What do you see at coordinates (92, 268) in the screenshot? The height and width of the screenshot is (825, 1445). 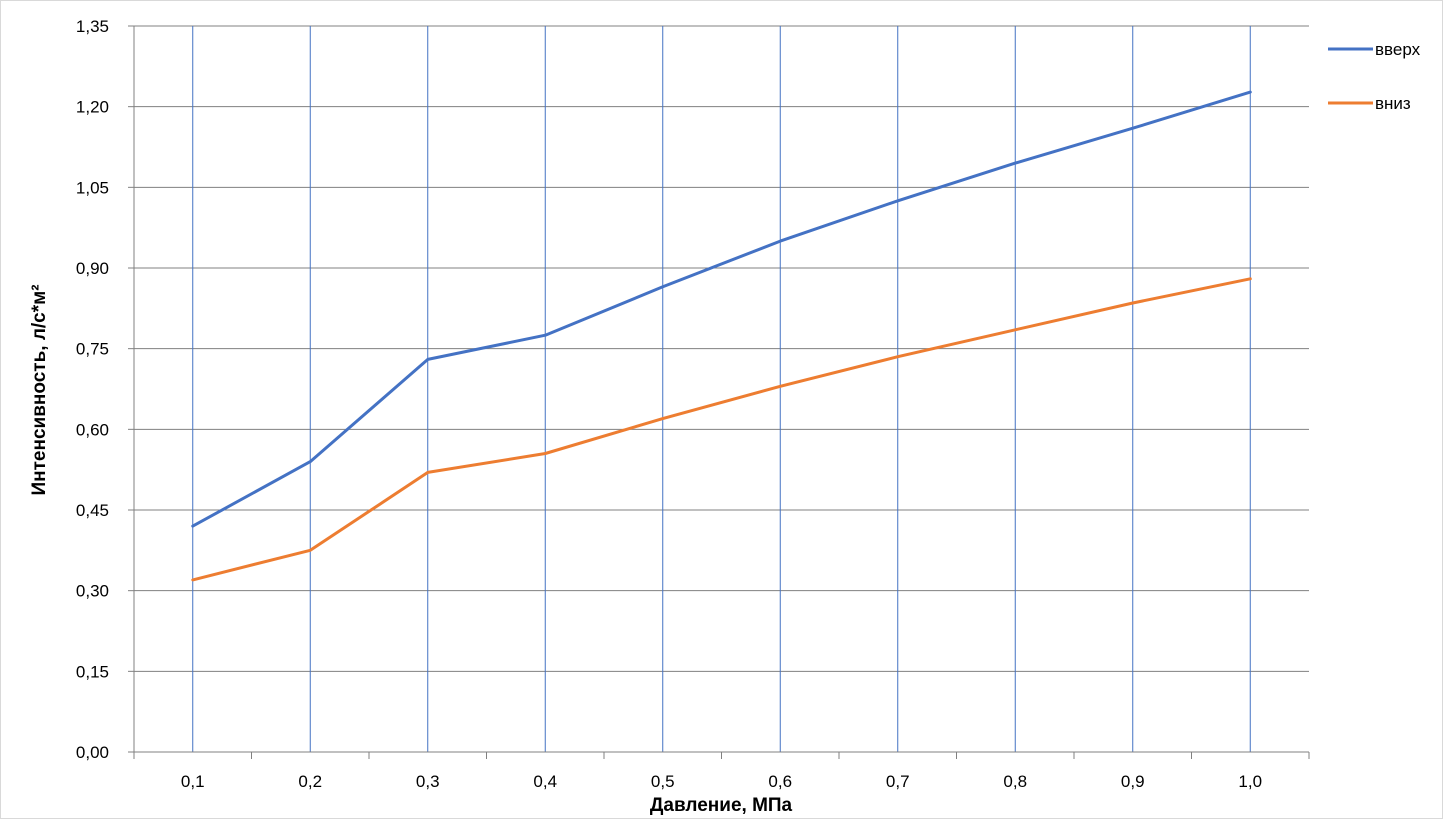 I see `y-tick-label: 0,90` at bounding box center [92, 268].